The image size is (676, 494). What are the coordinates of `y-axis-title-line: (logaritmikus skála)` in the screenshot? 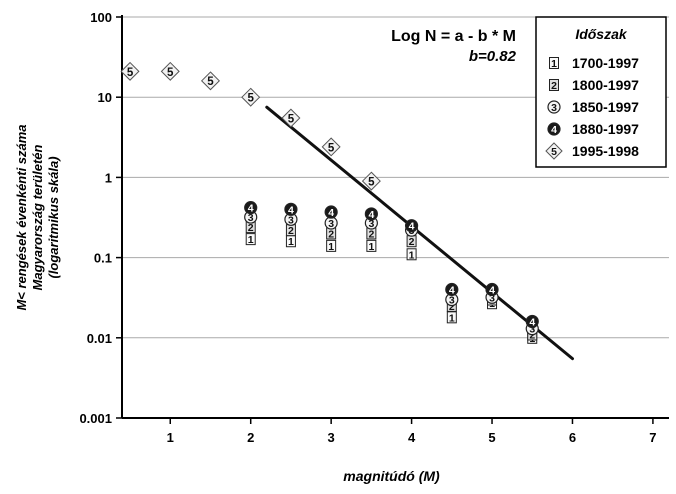 It's located at (53, 217).